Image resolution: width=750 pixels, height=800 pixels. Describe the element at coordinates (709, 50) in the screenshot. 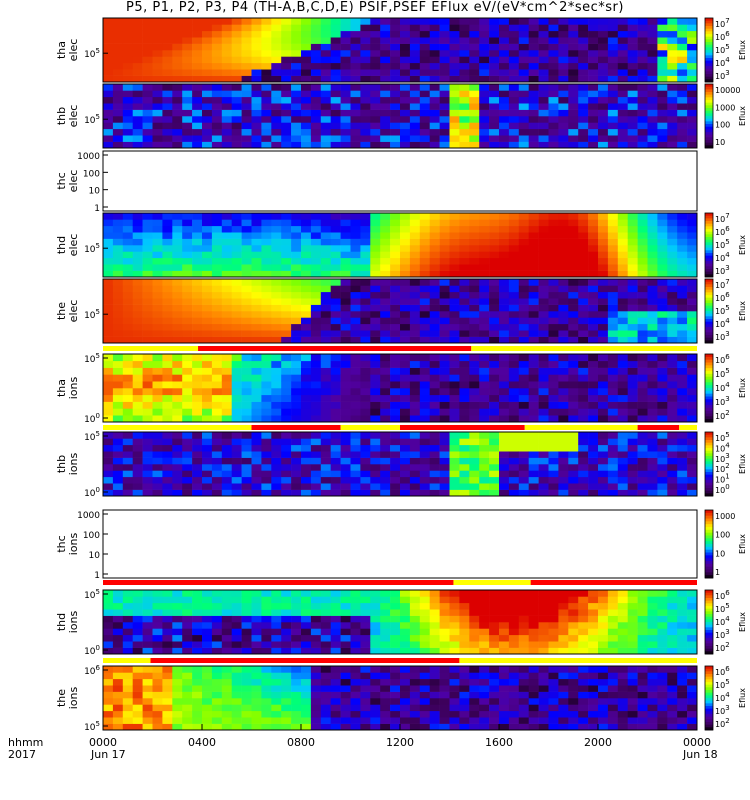

I see `colorbar-frame` at that location.